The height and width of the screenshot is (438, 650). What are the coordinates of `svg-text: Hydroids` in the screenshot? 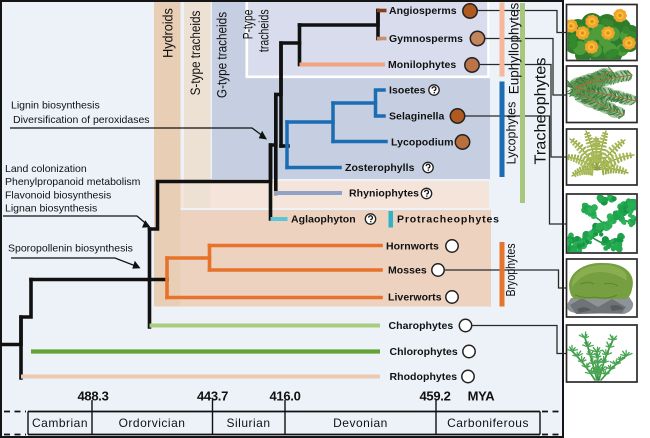 It's located at (168, 33).